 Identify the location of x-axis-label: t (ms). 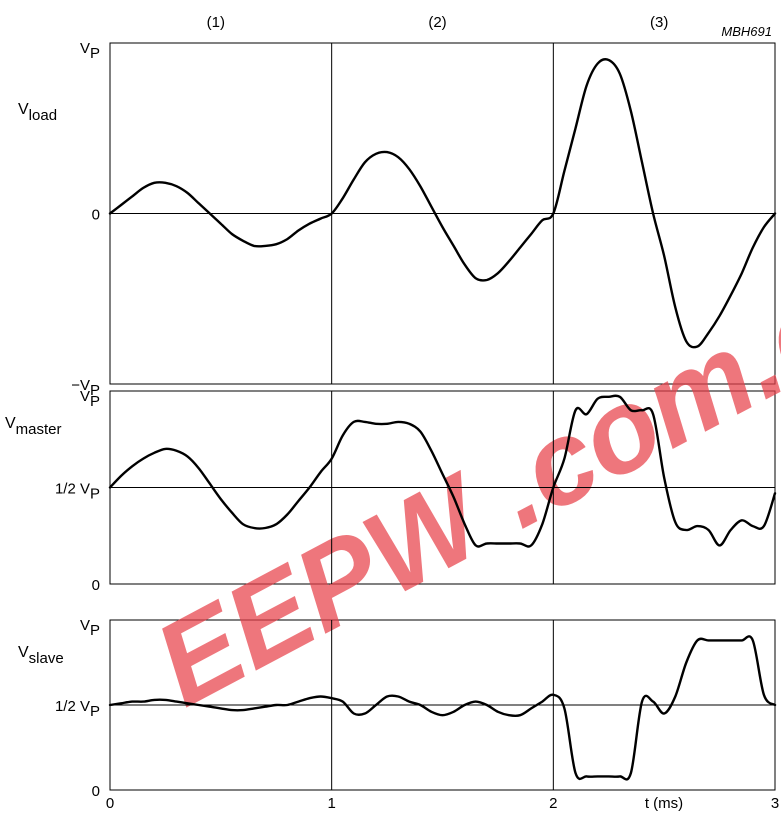
(664, 803).